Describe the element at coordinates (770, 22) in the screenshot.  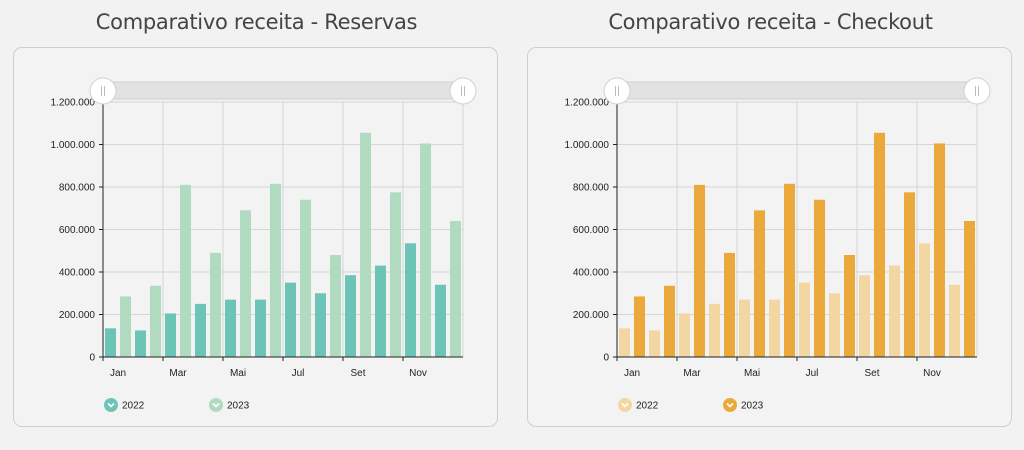
I see `checkout-chart-title: Comparativo receita - Checkout` at that location.